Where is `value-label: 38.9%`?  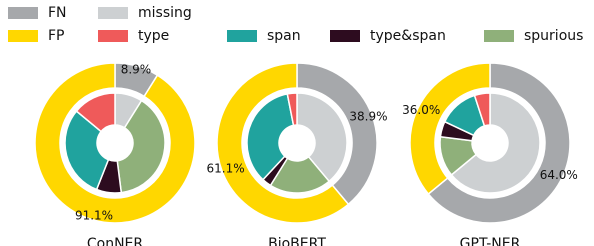
value-label: 38.9% is located at coordinates (368, 117).